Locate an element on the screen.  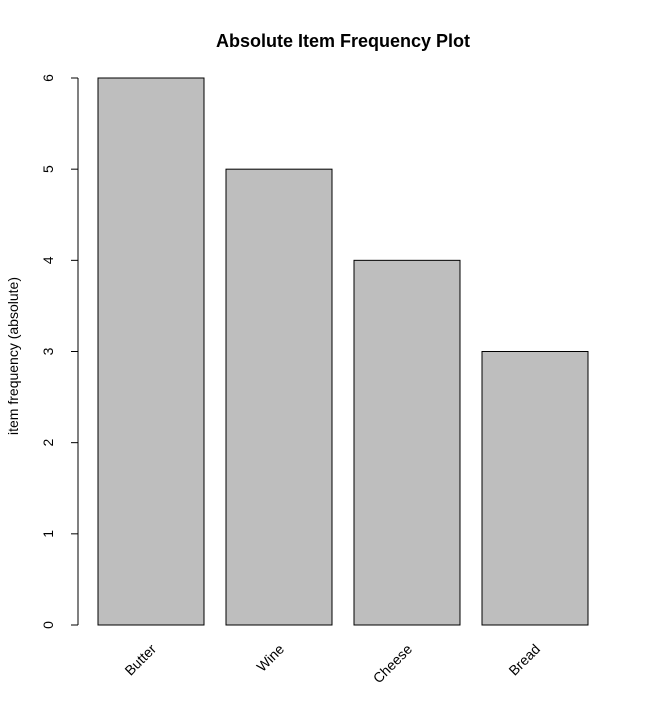
bar-bread is located at coordinates (535, 488).